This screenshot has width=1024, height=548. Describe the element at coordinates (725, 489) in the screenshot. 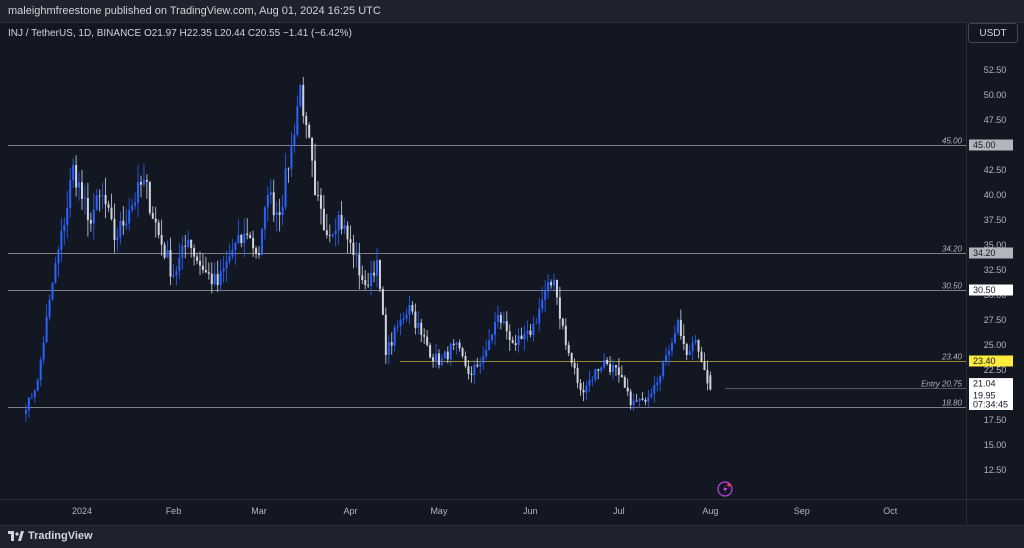

I see `flash-icon` at that location.